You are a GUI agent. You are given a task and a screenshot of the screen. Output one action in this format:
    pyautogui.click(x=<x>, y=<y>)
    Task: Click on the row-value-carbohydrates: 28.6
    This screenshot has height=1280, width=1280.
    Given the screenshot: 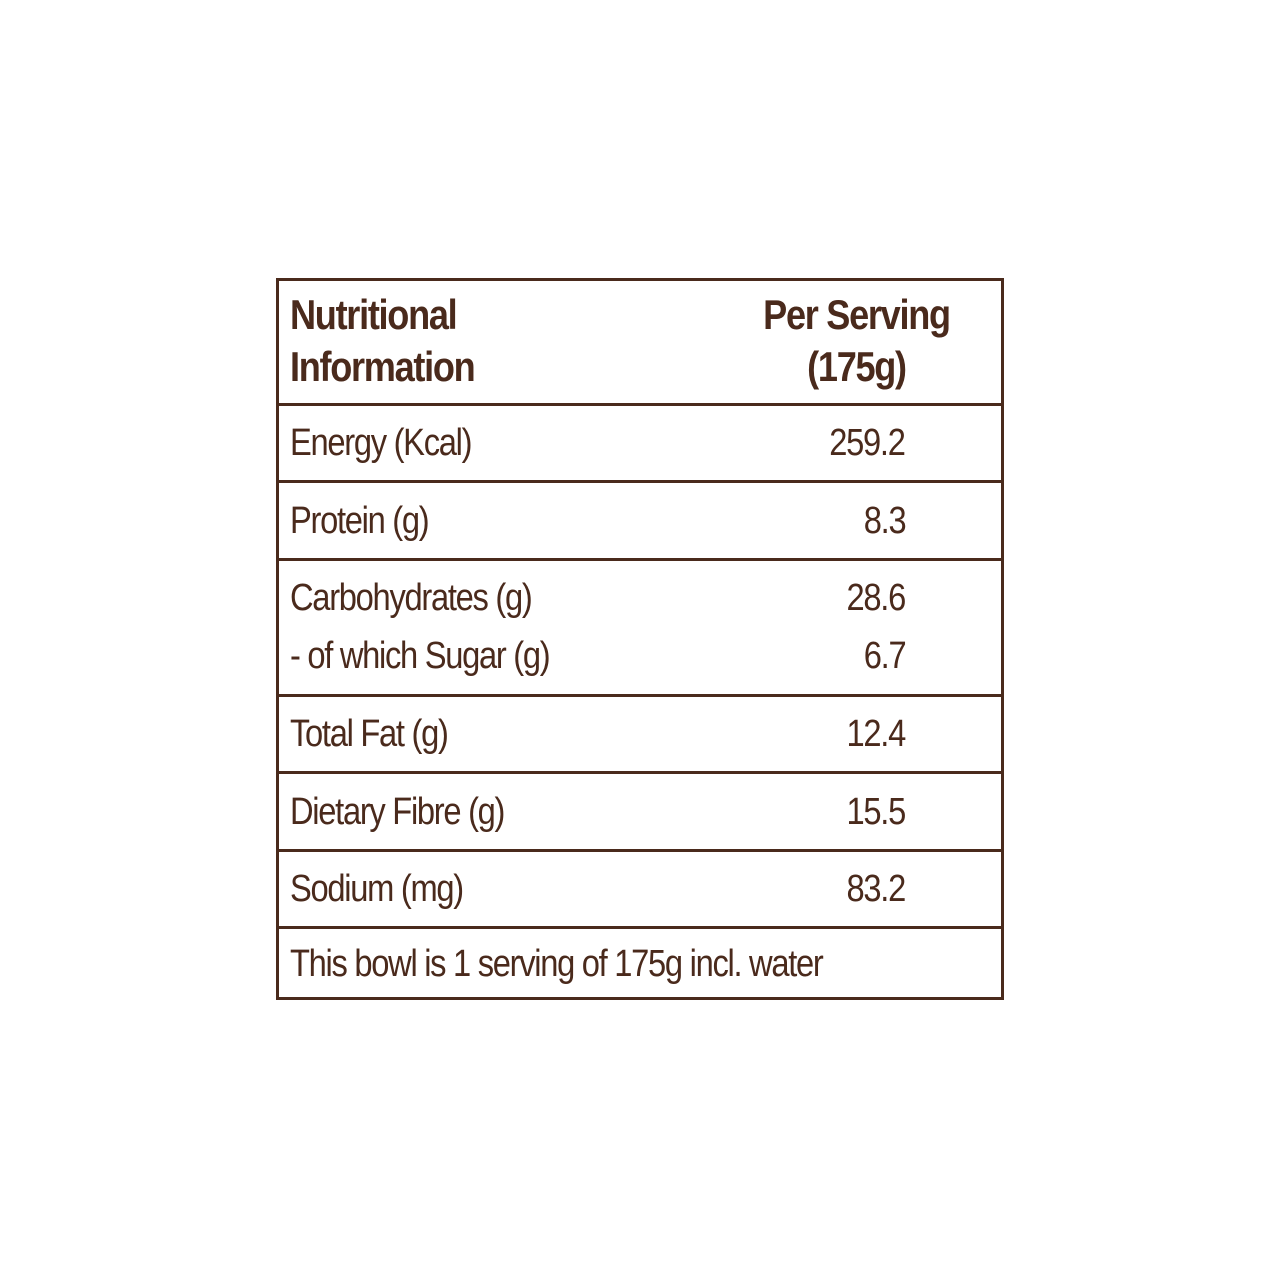 What is the action you would take?
    pyautogui.click(x=876, y=598)
    